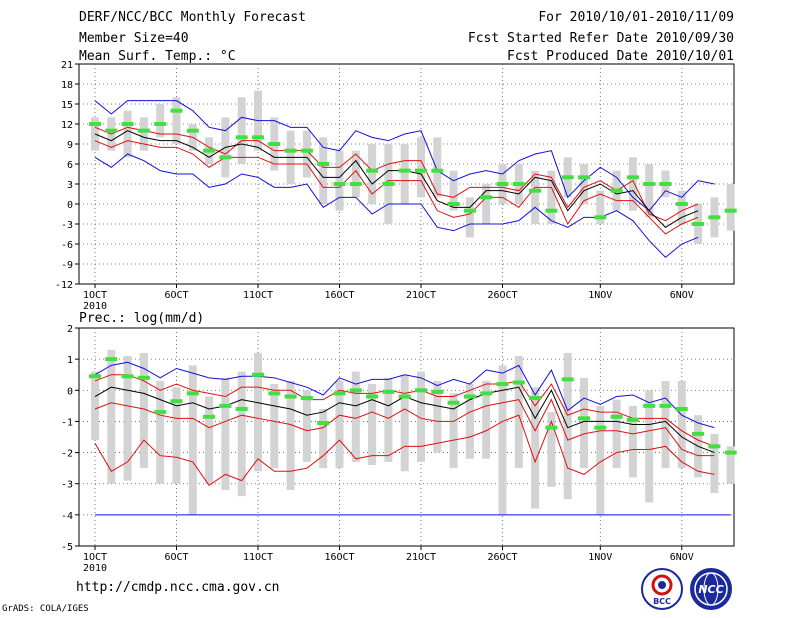 The height and width of the screenshot is (618, 800). I want to click on chart1-series-mean, so click(396, 179).